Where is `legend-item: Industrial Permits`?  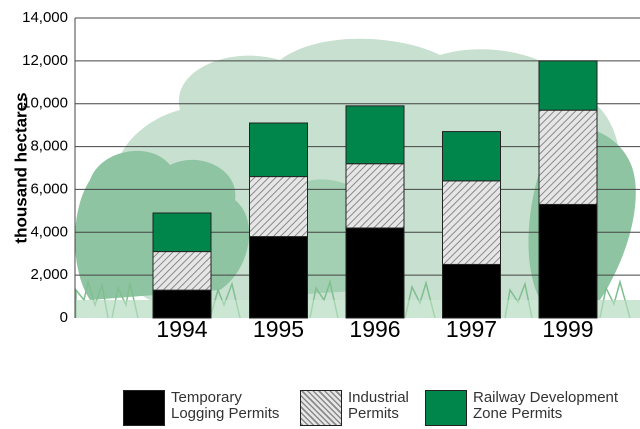
legend-item: Industrial Permits is located at coordinates (359, 408).